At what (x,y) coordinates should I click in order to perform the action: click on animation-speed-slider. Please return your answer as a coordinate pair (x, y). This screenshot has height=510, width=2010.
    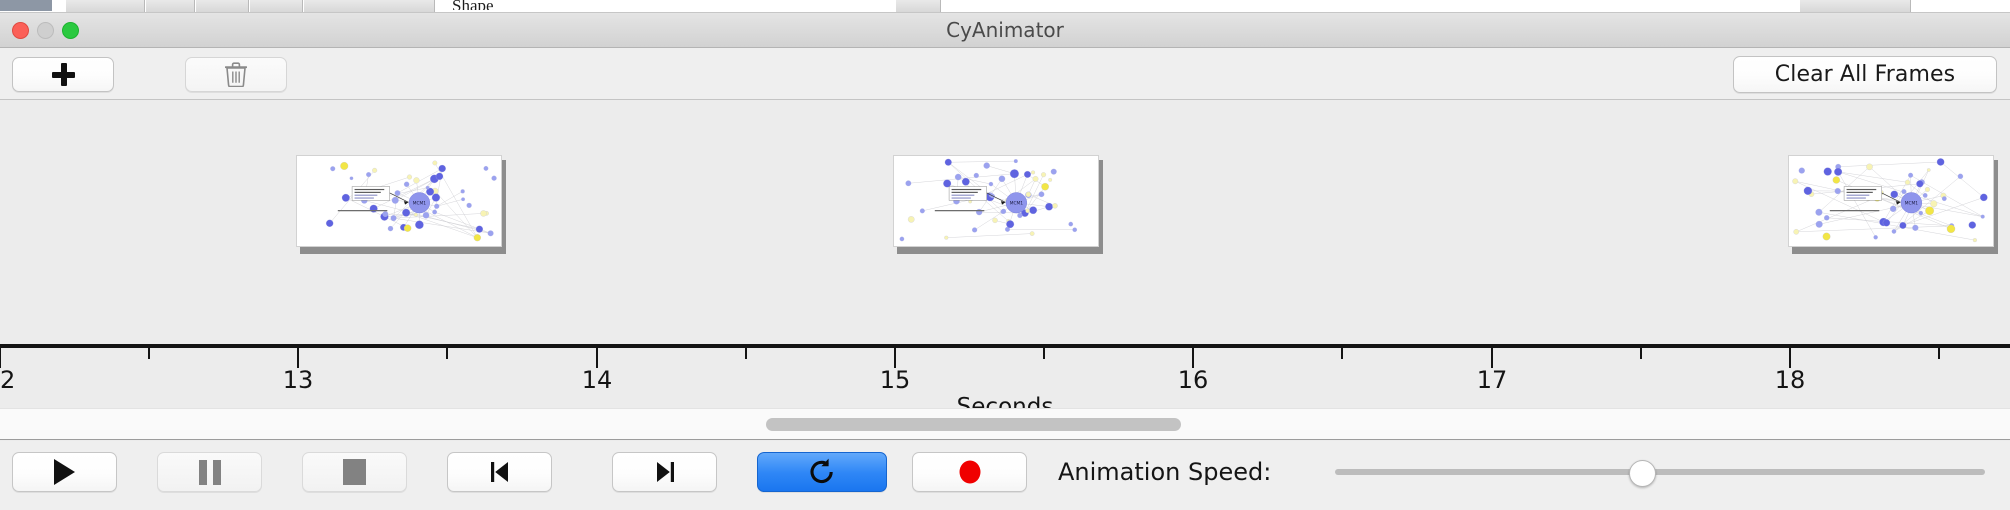
    Looking at the image, I should click on (1660, 472).